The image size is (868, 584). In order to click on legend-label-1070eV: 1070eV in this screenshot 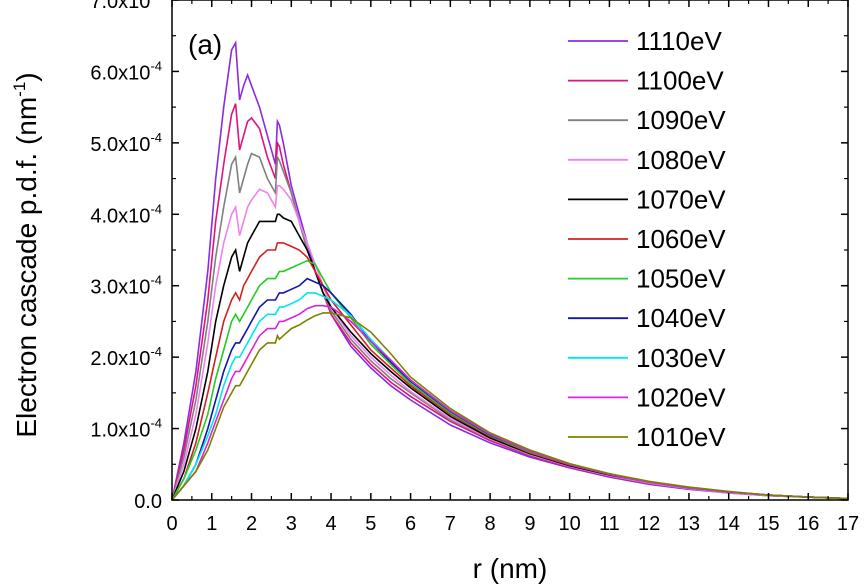, I will do `click(681, 199)`.